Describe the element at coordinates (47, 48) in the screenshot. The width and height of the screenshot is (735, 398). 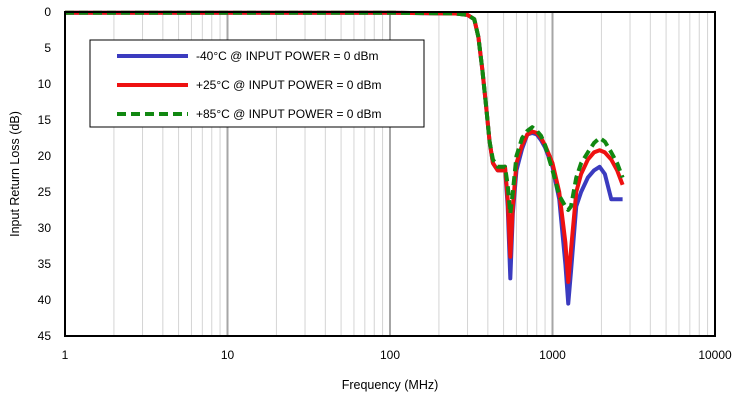
I see `y-tick-label: 5` at that location.